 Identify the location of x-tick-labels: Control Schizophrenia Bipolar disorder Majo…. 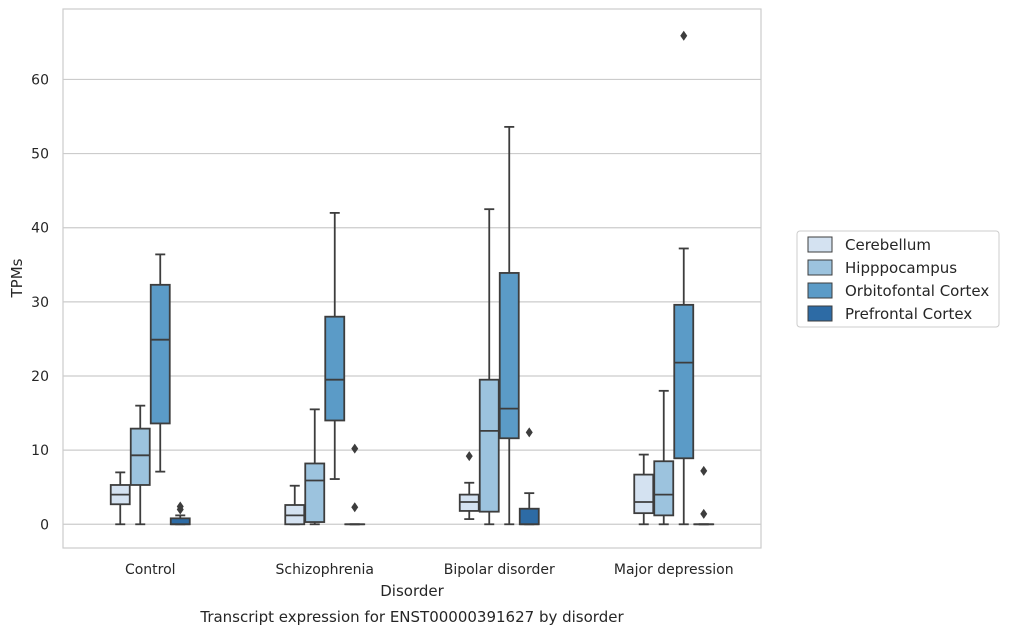
(429, 570).